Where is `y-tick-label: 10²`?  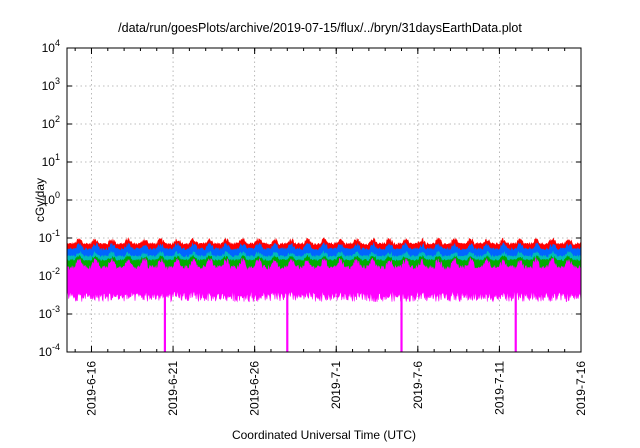 y-tick-label: 10² is located at coordinates (51, 122).